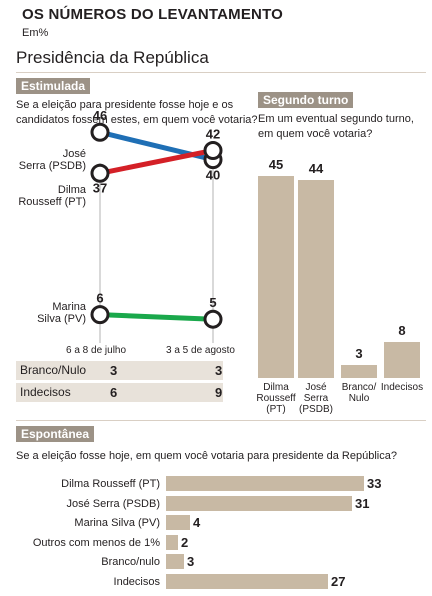 This screenshot has width=432, height=596. I want to click on table-row: Branco/Nulo 3 3, so click(119, 370).